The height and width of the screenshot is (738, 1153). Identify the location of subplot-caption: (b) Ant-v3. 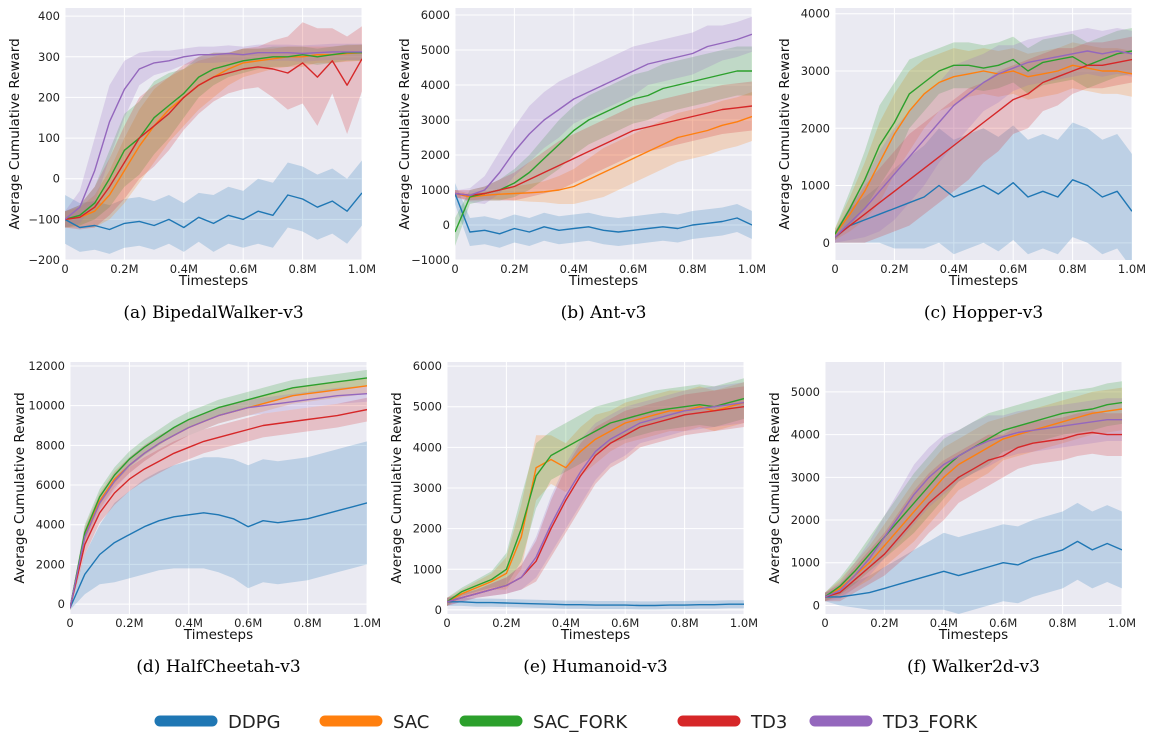
(604, 313).